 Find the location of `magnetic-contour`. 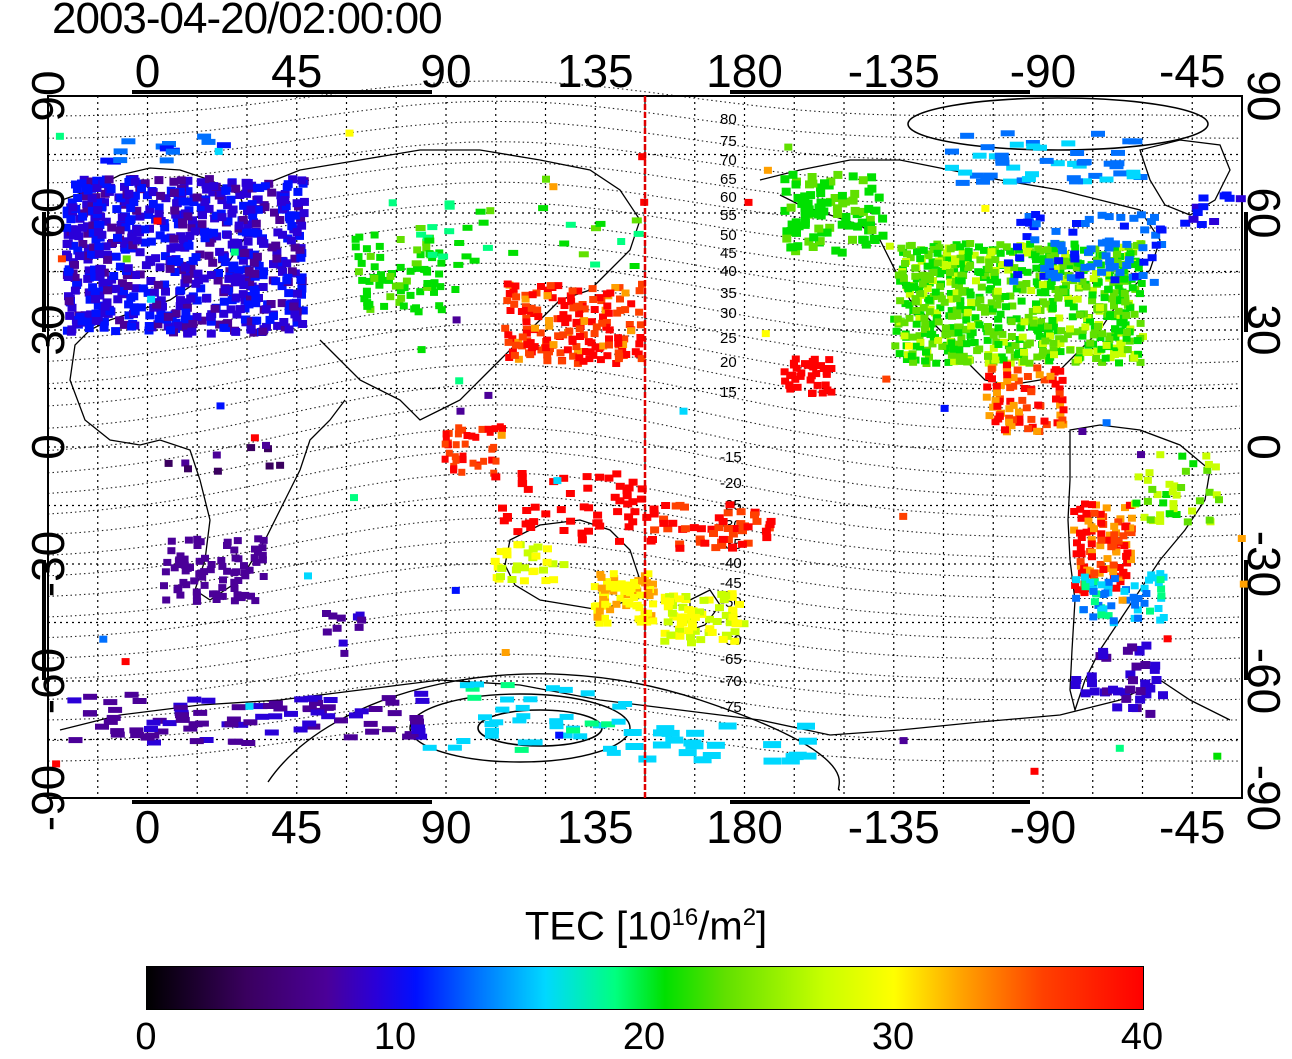

magnetic-contour is located at coordinates (644, 484).